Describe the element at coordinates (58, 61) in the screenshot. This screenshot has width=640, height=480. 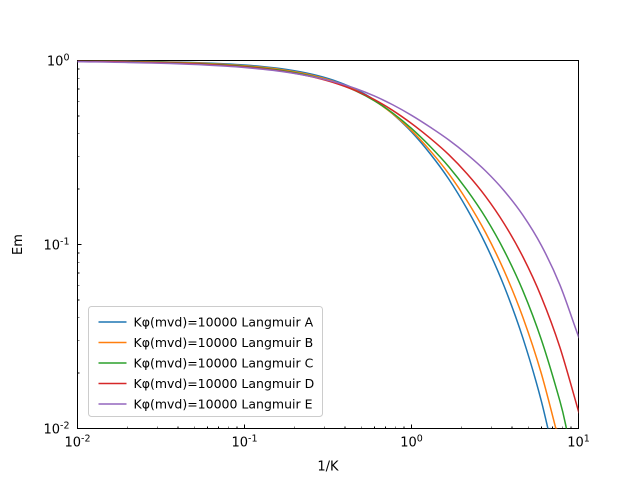
I see `y-tick-label: 10⁰` at that location.